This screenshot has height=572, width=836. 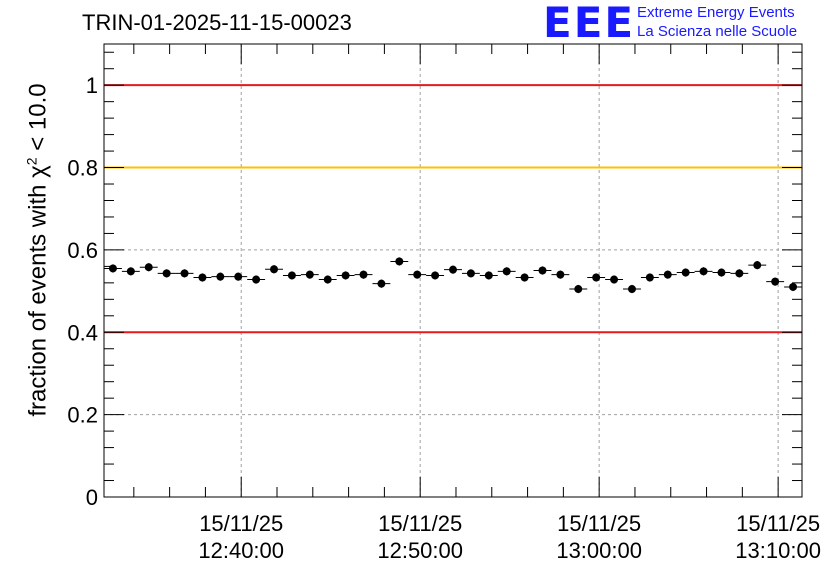 I want to click on y-axis-label-suffix: < 10.0, so click(x=38, y=120).